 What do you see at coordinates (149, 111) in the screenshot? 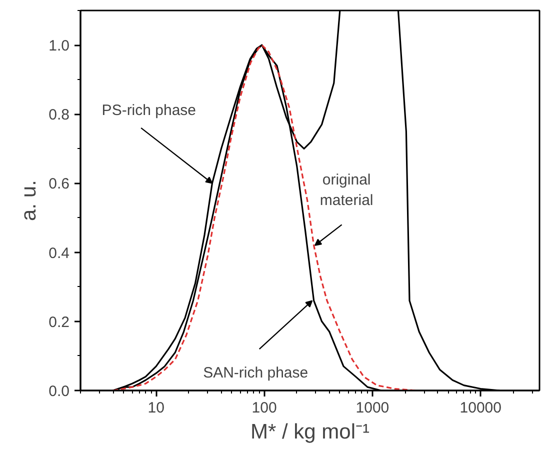
I see `annotation: PS-rich phase` at bounding box center [149, 111].